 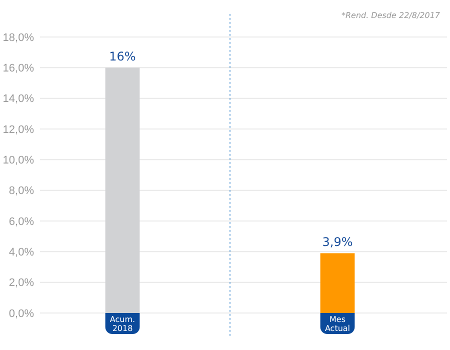 What do you see at coordinates (18, 130) in the screenshot?
I see `y-tick-label: 12,0%` at bounding box center [18, 130].